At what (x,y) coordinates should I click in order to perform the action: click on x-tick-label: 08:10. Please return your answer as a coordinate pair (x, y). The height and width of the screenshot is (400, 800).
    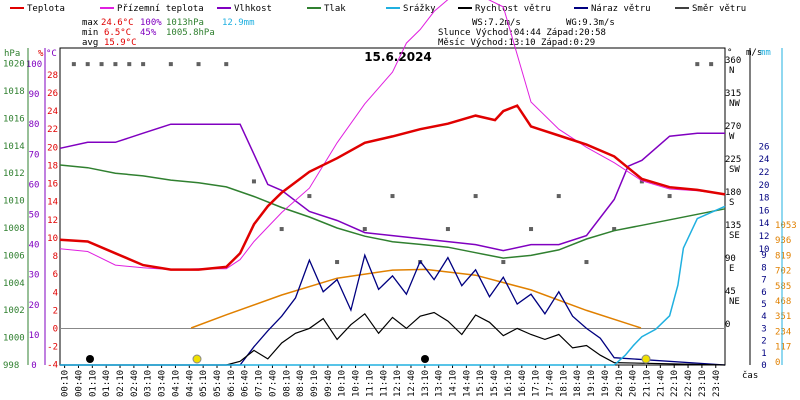
    Looking at the image, I should click on (287, 383).